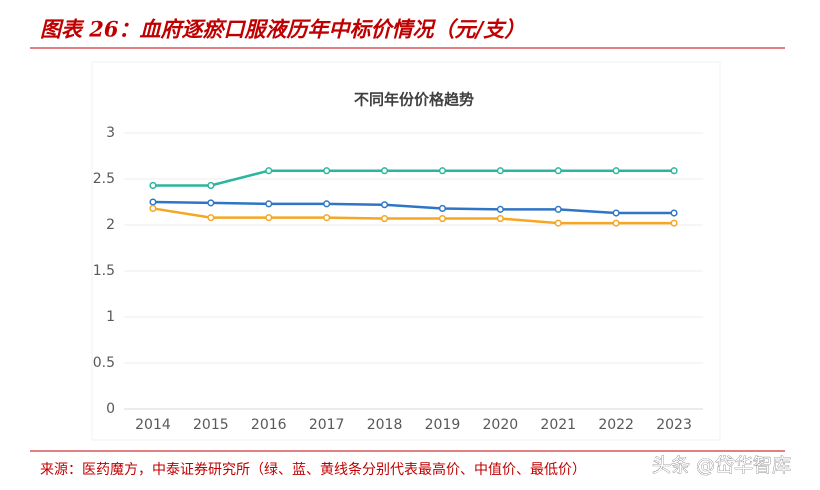 The height and width of the screenshot is (490, 820). I want to click on y-tick-label: 2.5, so click(104, 179).